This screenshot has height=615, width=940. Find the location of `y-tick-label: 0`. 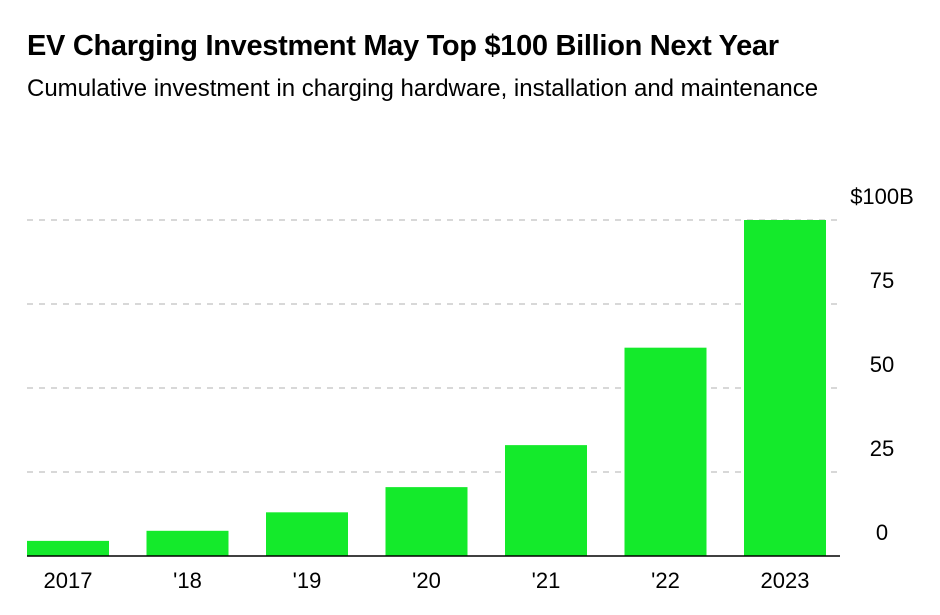

y-tick-label: 0 is located at coordinates (882, 532).